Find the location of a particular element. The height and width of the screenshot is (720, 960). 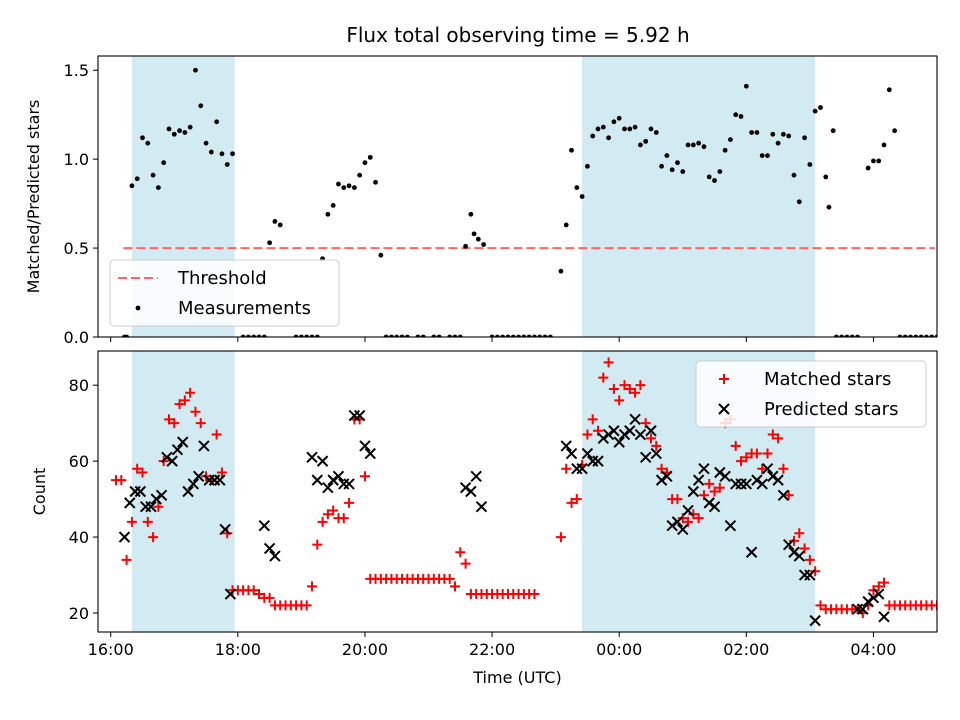

x-tick-label: 04:00 is located at coordinates (873, 649).